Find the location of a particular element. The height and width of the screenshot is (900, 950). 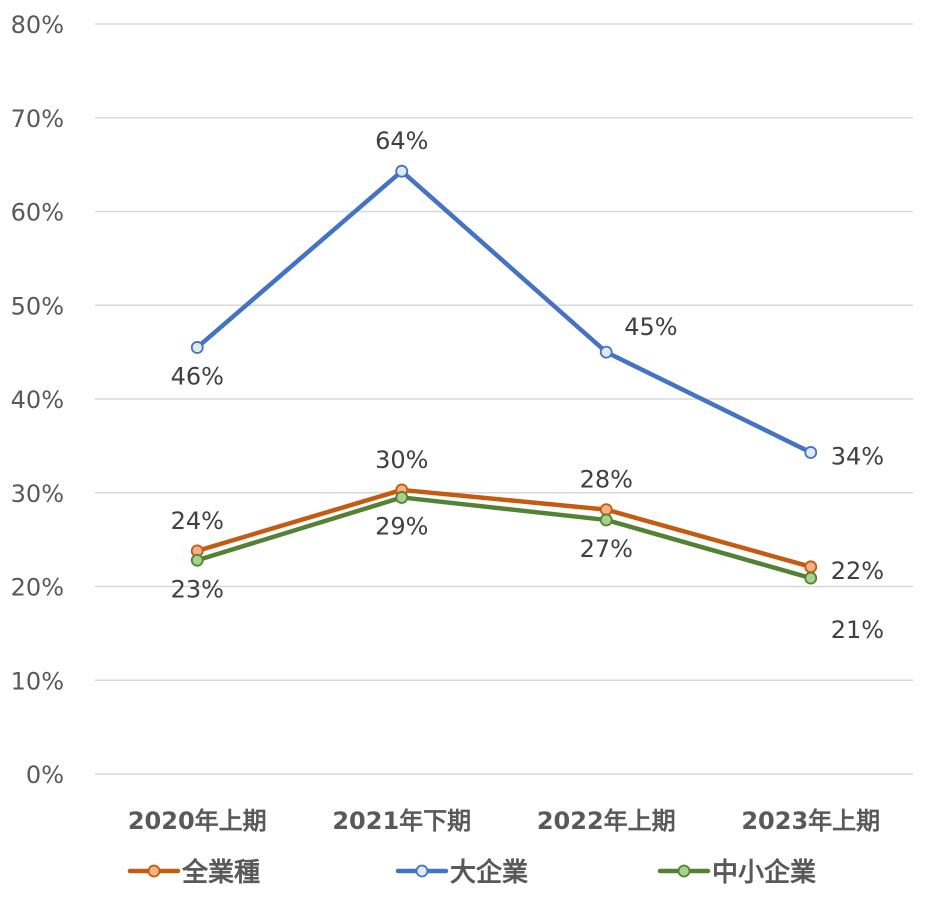

legend-label: 全業種 is located at coordinates (220, 872).